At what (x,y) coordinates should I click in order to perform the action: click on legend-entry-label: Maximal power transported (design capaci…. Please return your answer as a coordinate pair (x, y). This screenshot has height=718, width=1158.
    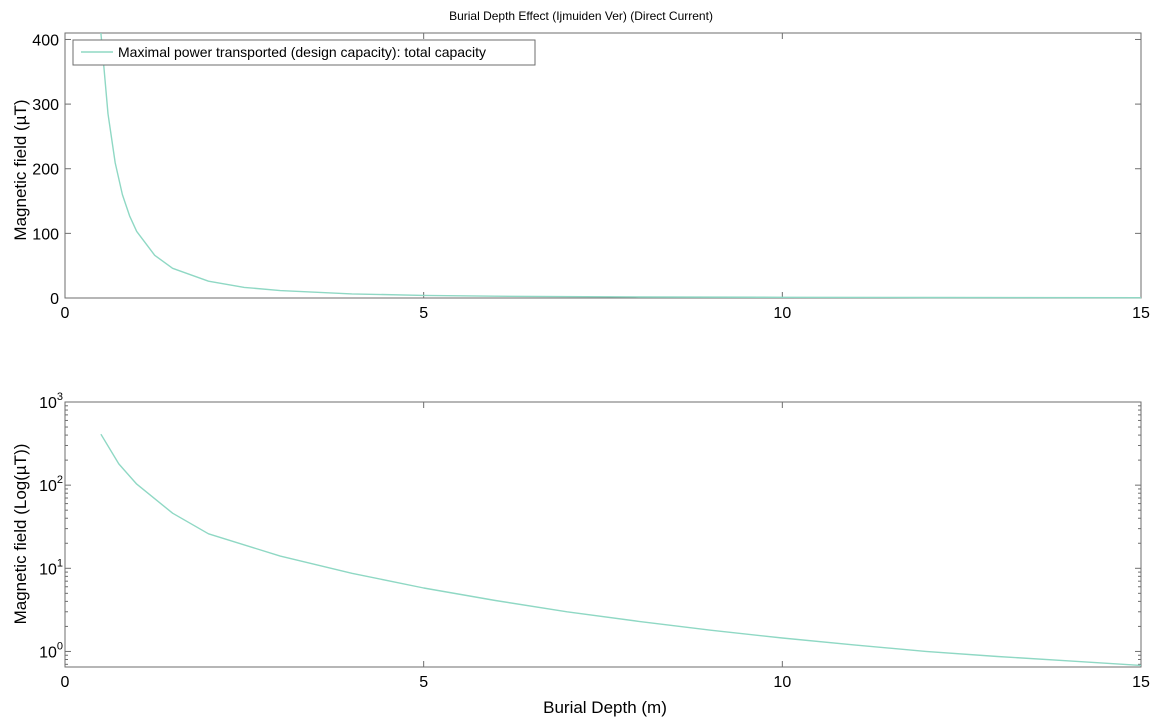
    Looking at the image, I should click on (302, 52).